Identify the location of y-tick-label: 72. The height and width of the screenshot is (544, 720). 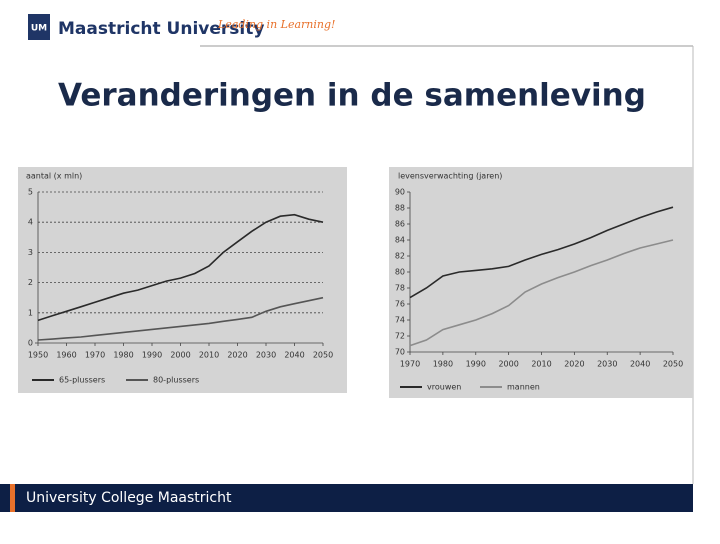
(400, 336).